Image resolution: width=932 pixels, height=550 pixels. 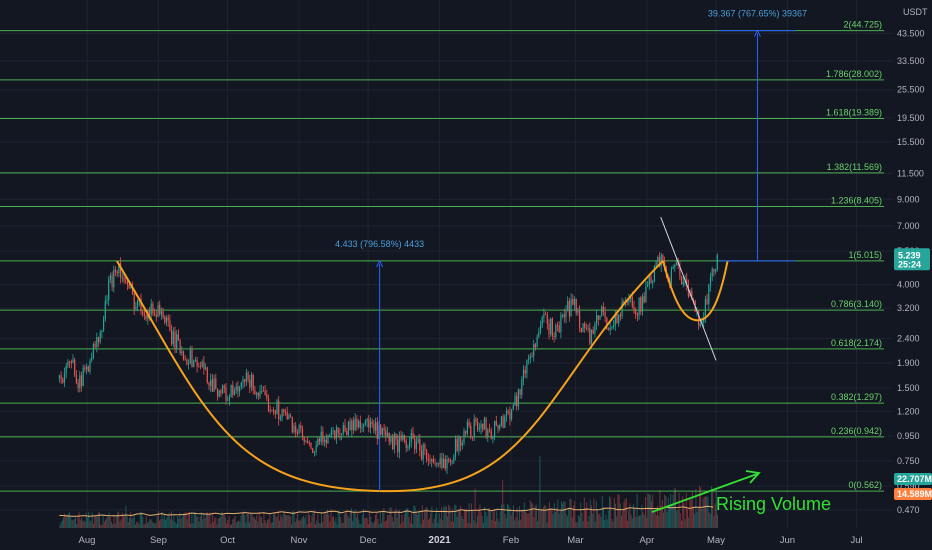 I want to click on x-tick-label: Apr, so click(x=646, y=540).